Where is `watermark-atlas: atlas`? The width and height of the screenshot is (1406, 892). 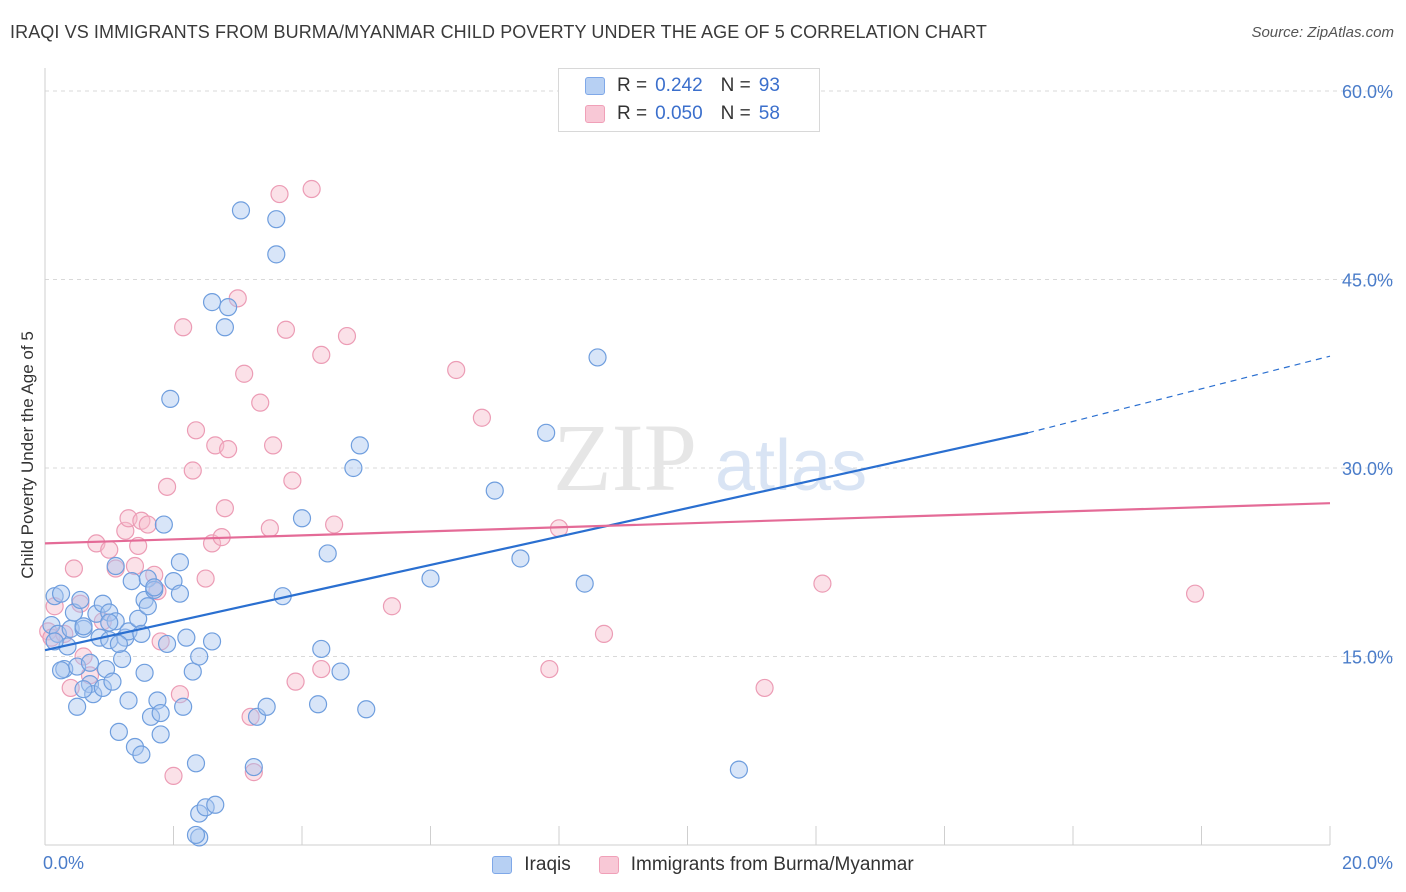 watermark-atlas: atlas is located at coordinates (791, 466).